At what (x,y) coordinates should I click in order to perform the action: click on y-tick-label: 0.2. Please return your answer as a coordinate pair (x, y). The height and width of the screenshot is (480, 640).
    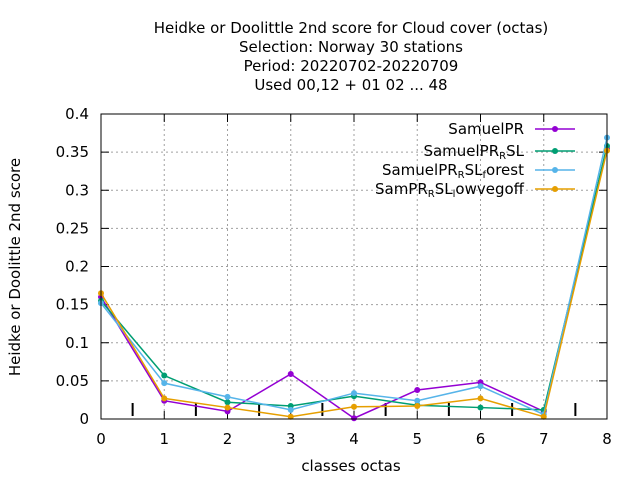
    Looking at the image, I should click on (77, 267).